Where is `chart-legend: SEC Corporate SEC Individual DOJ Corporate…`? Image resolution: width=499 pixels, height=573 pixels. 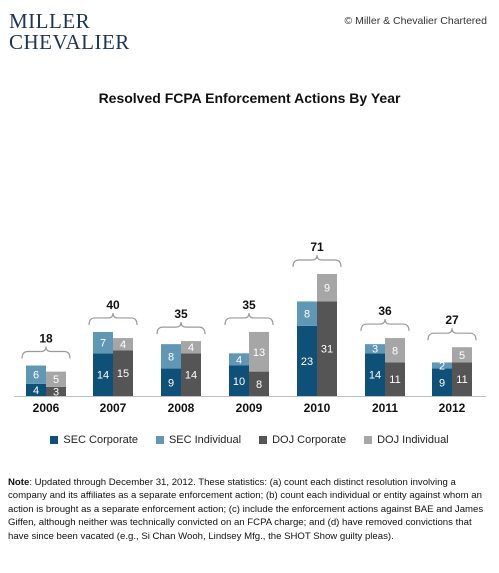
chart-legend: SEC Corporate SEC Individual DOJ Corporate… is located at coordinates (249, 440).